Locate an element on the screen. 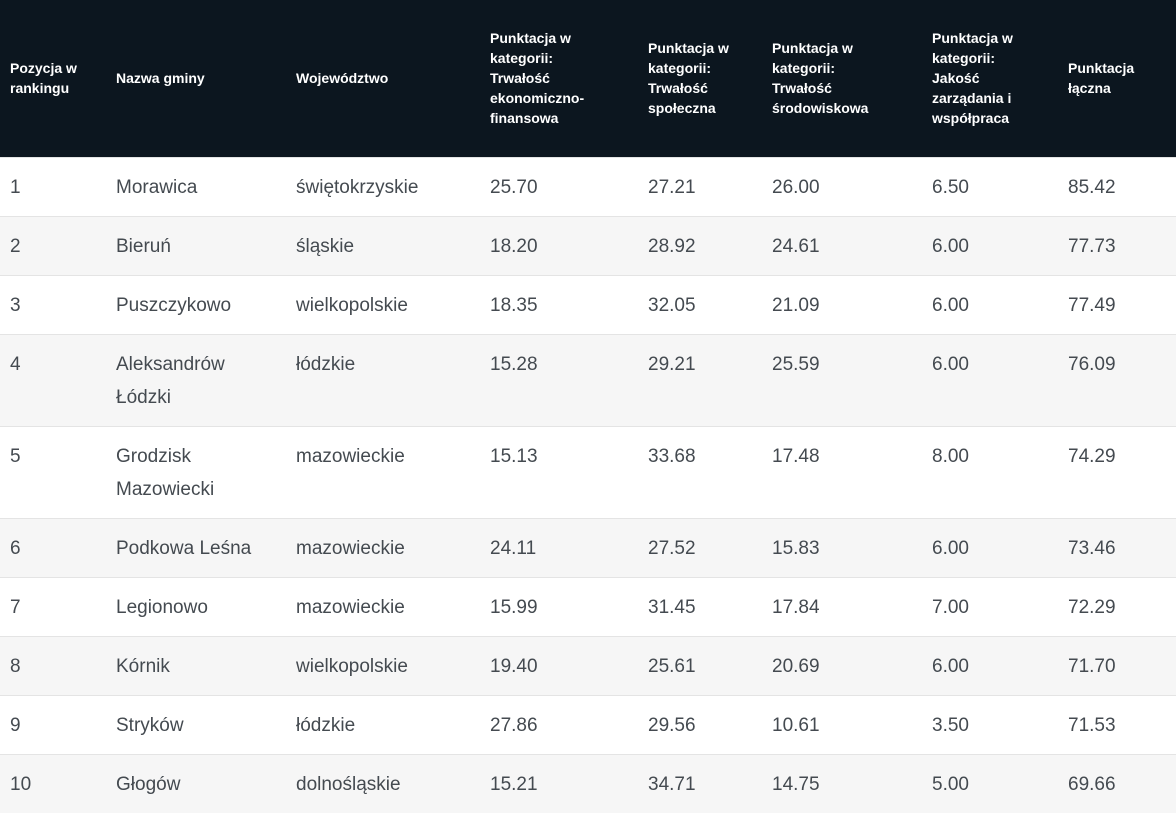 The image size is (1176, 813). cell-management-cooperation: 7.00 is located at coordinates (990, 606).